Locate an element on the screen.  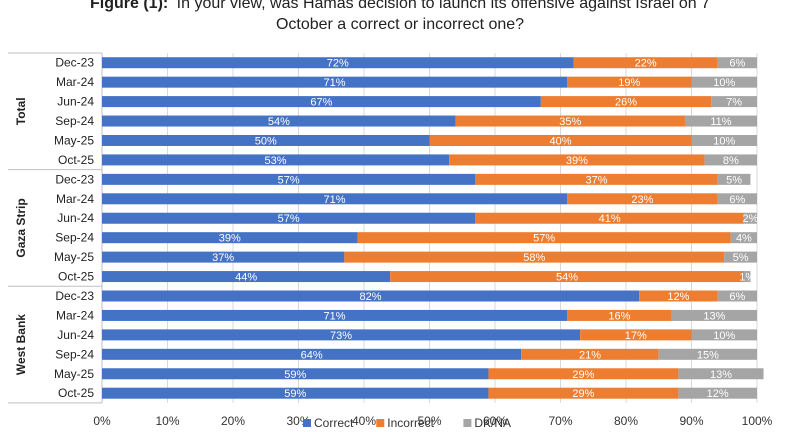
data-label-incorrect: 21% is located at coordinates (590, 355).